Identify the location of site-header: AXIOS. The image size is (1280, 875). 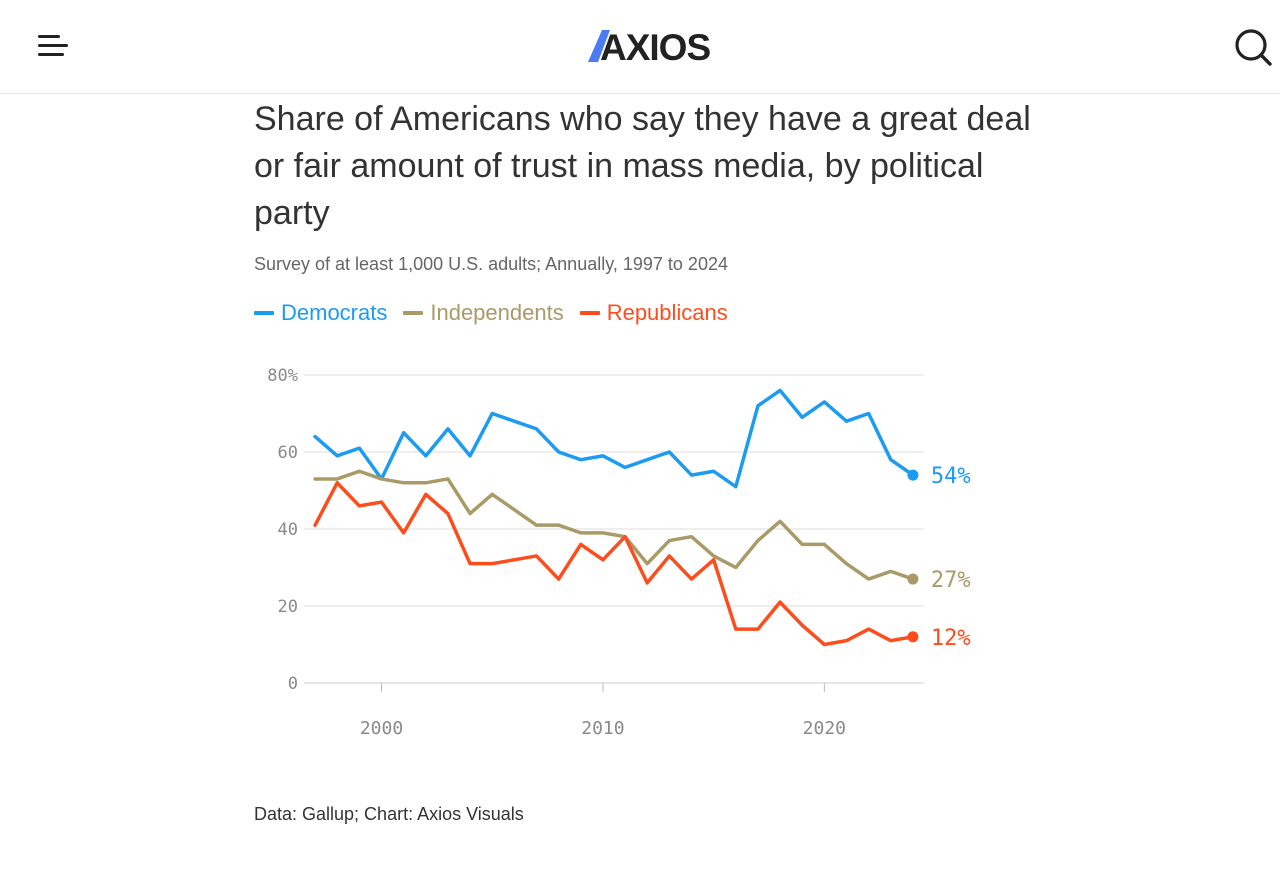
(640, 47).